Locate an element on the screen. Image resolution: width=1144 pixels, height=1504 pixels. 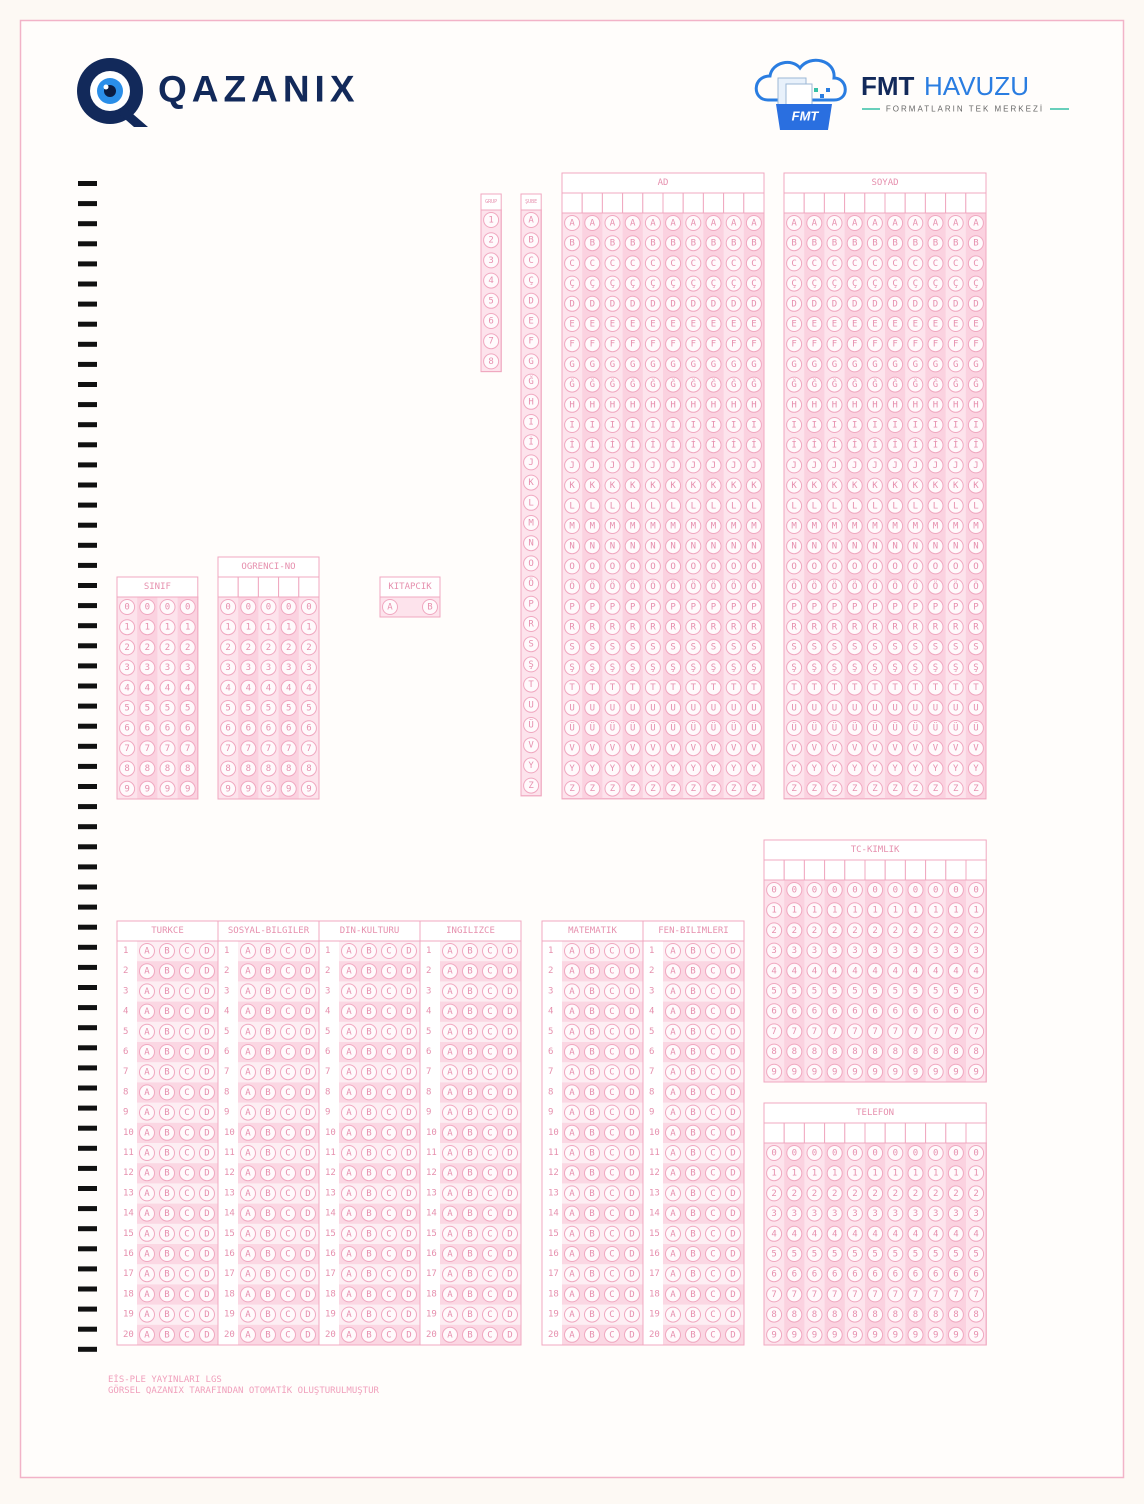
bubble-label: P is located at coordinates (916, 607).